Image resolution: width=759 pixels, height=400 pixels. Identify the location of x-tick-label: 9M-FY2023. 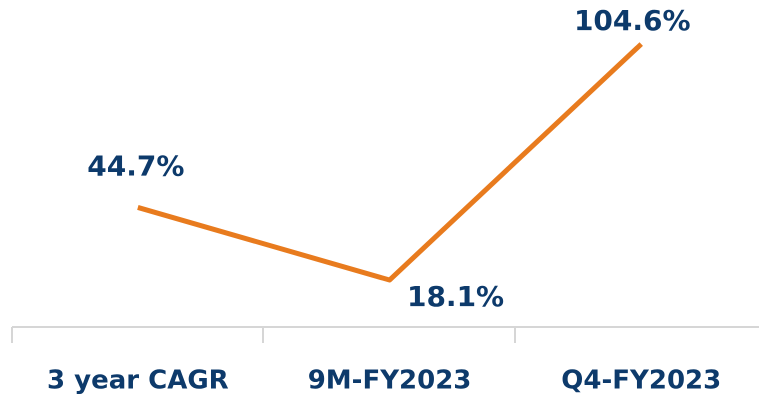
(390, 381).